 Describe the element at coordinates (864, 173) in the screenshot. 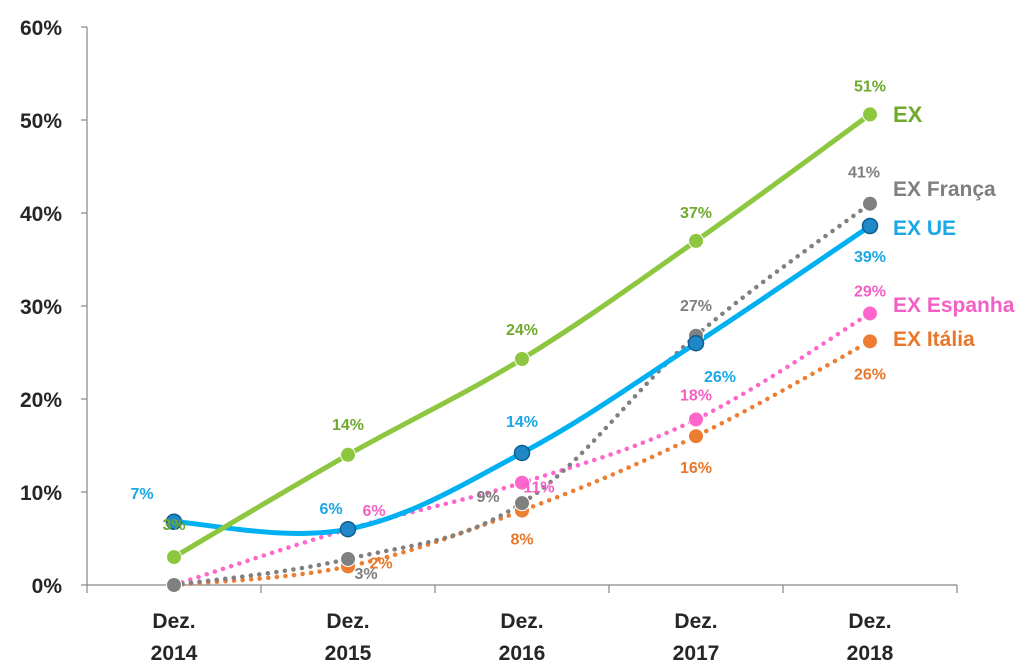

I see `data-label: 41%` at that location.